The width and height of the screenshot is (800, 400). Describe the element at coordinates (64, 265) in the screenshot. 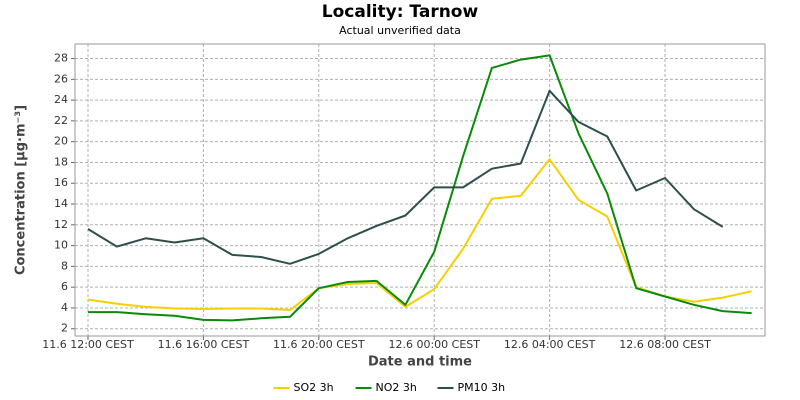

I see `y-tick-label: 8` at that location.